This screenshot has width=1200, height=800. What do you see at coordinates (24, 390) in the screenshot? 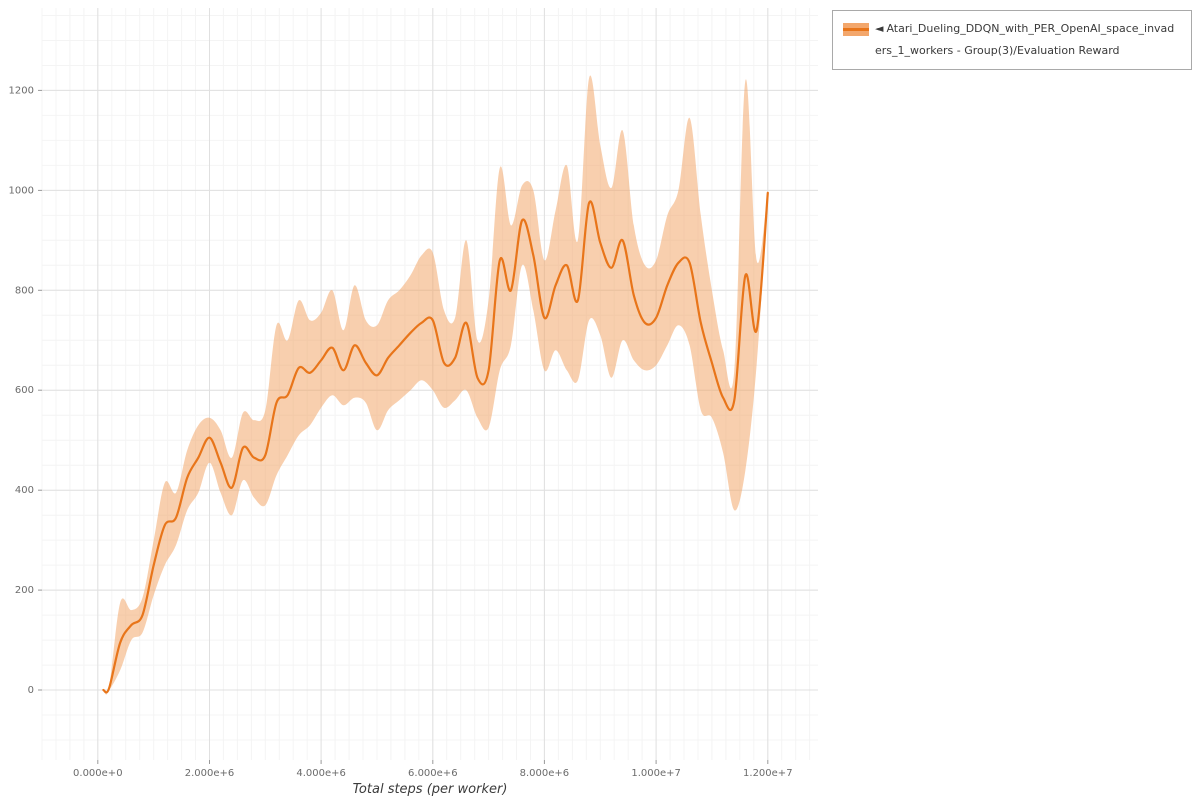
I see `y-tick-label: 600` at bounding box center [24, 390].